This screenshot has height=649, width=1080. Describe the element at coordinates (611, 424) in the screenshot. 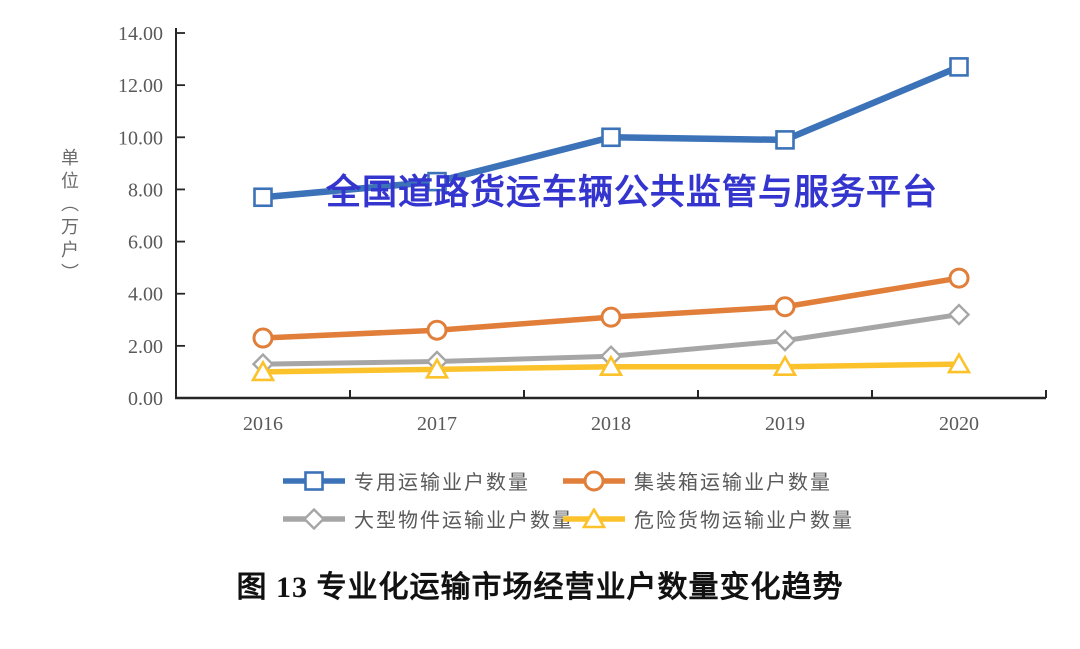

I see `x-tick-label: 2018` at that location.